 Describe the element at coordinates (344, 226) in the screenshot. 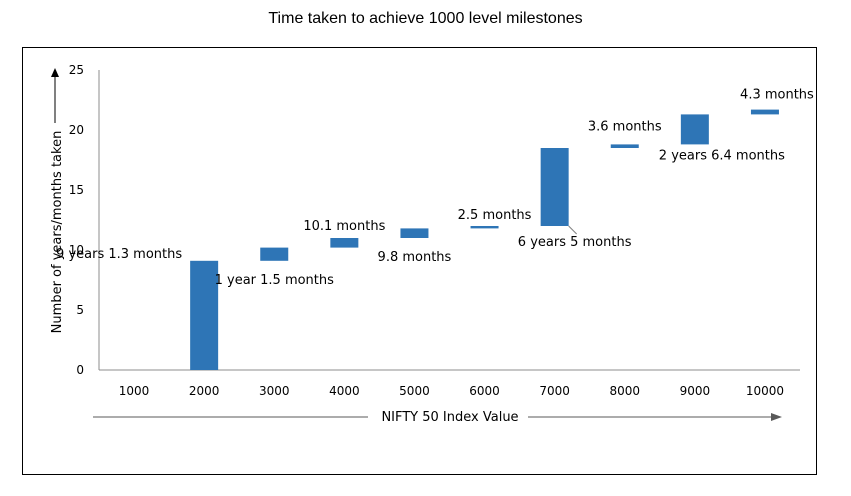

I see `data-label: 10.1 months` at that location.